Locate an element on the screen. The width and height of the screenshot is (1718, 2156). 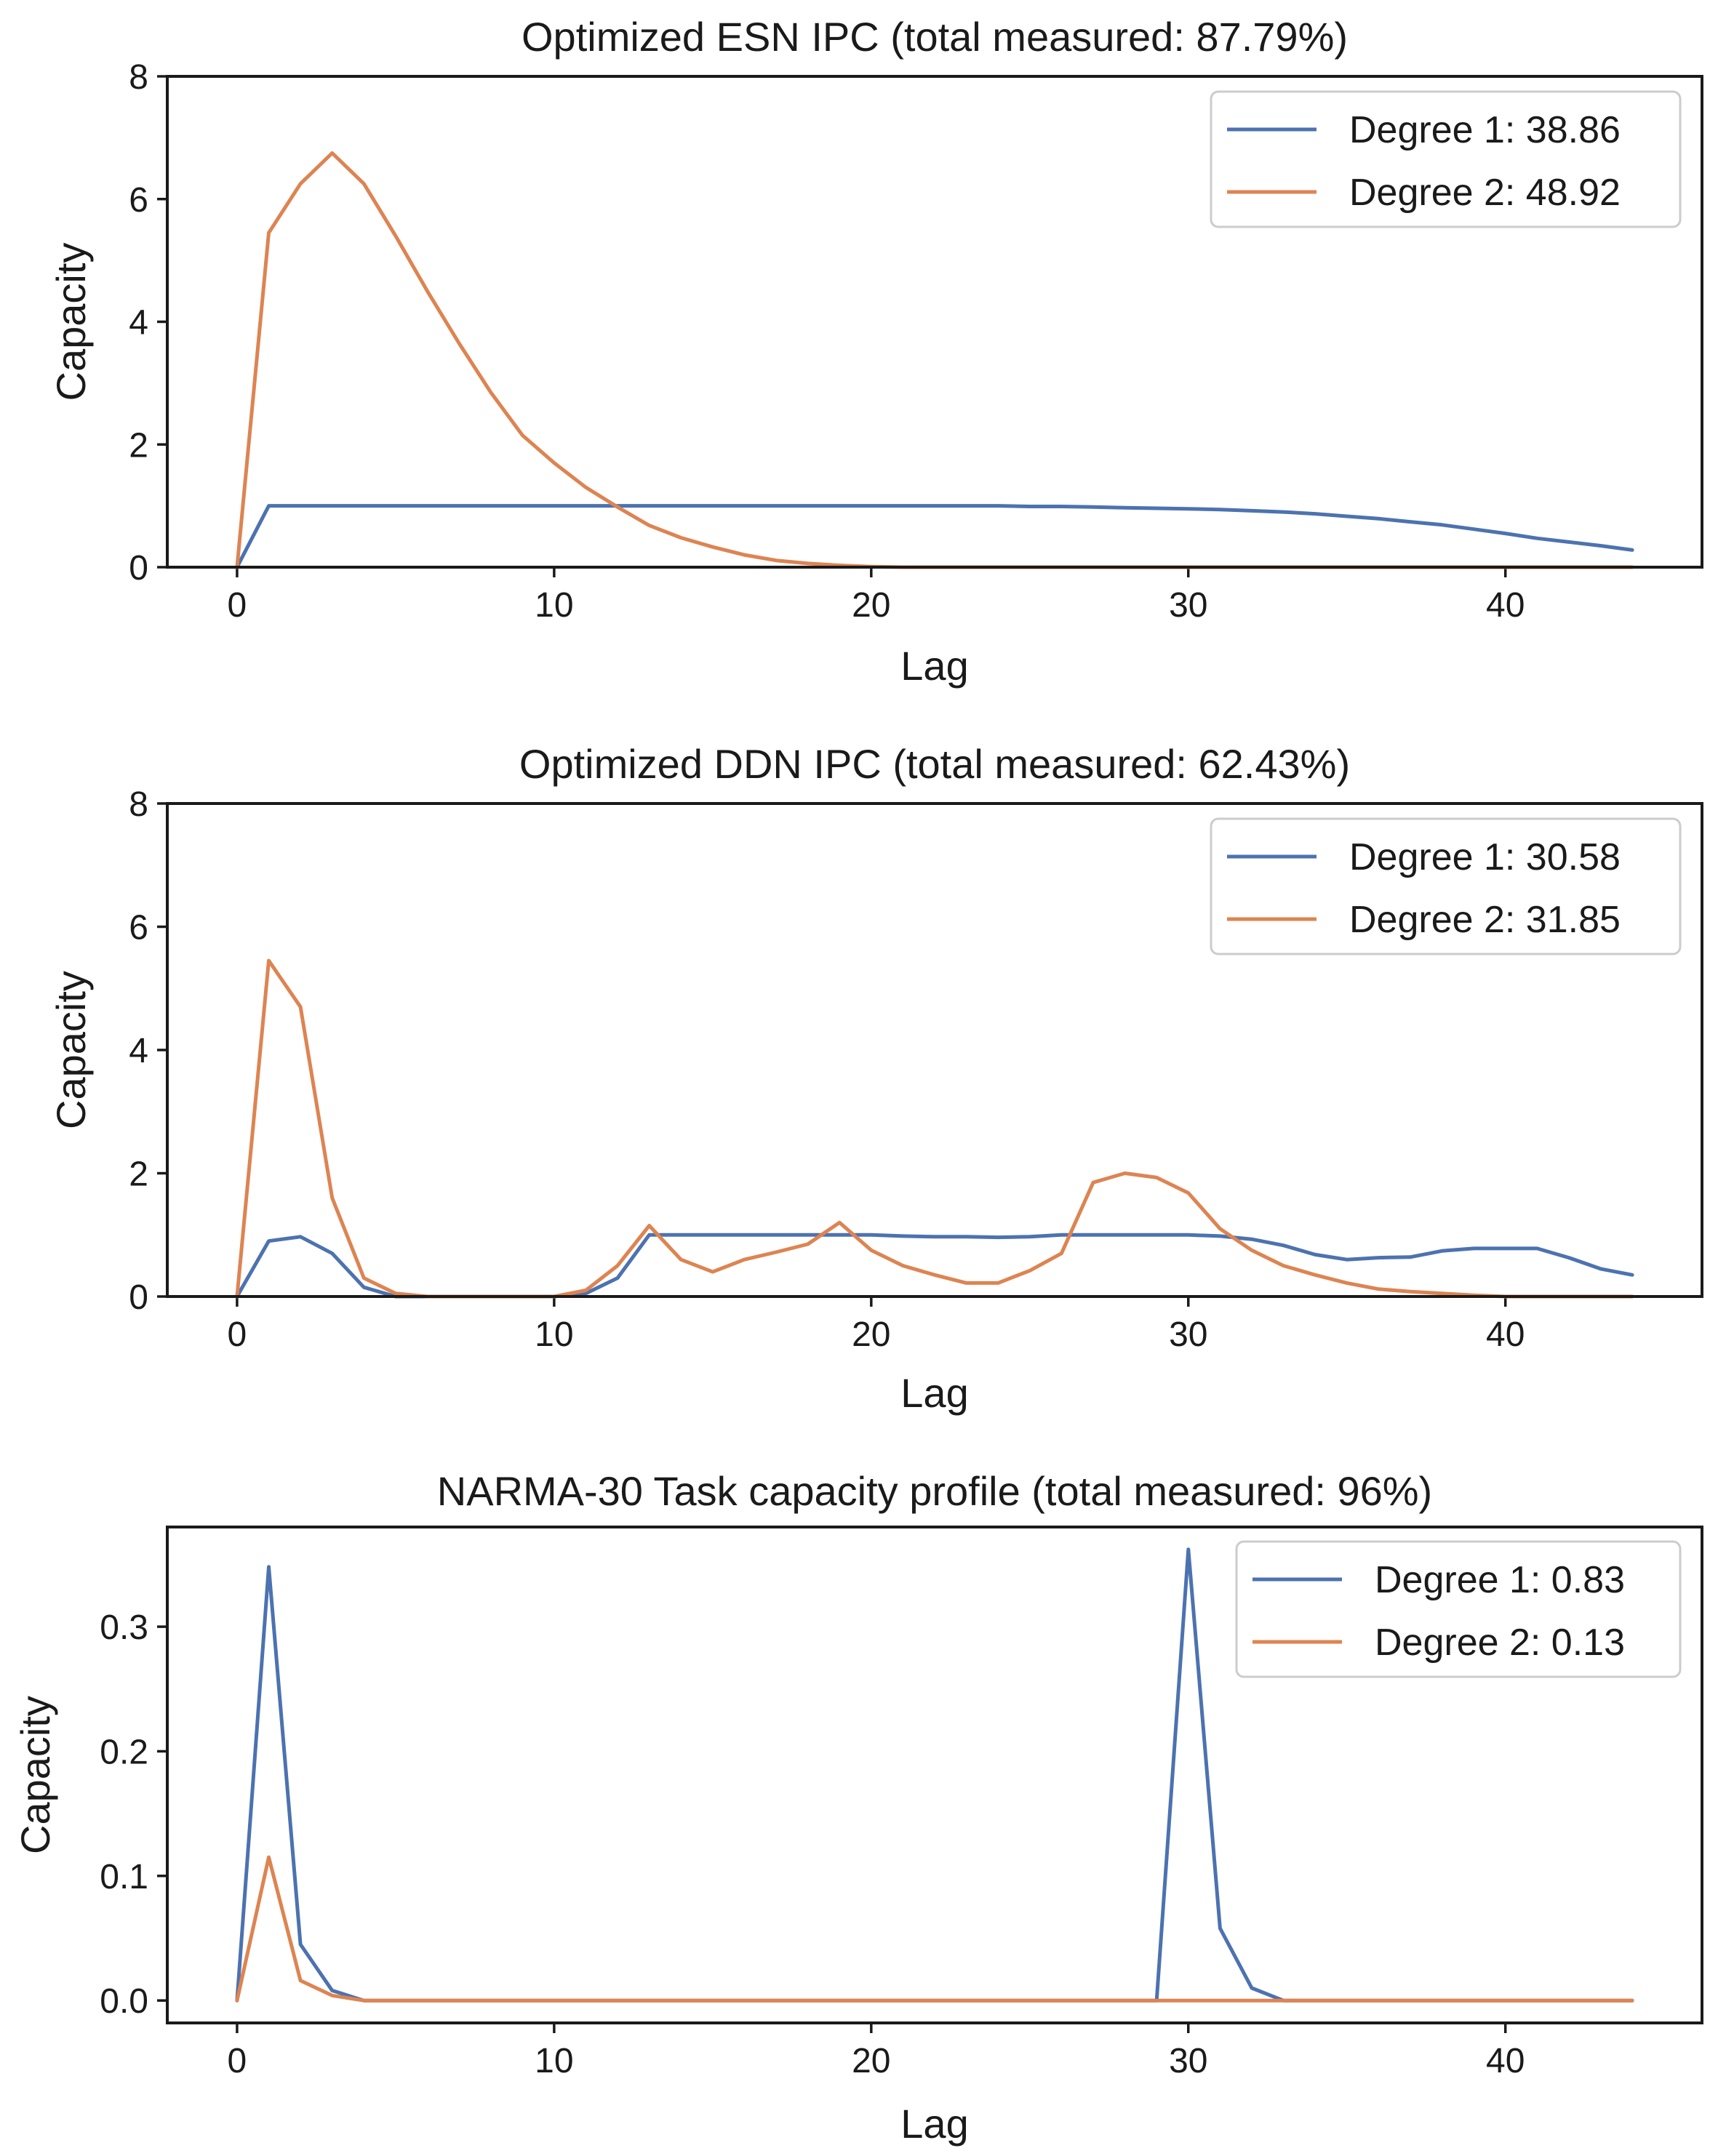
legend-entry: Degree 1: 38.86 is located at coordinates (1485, 130).